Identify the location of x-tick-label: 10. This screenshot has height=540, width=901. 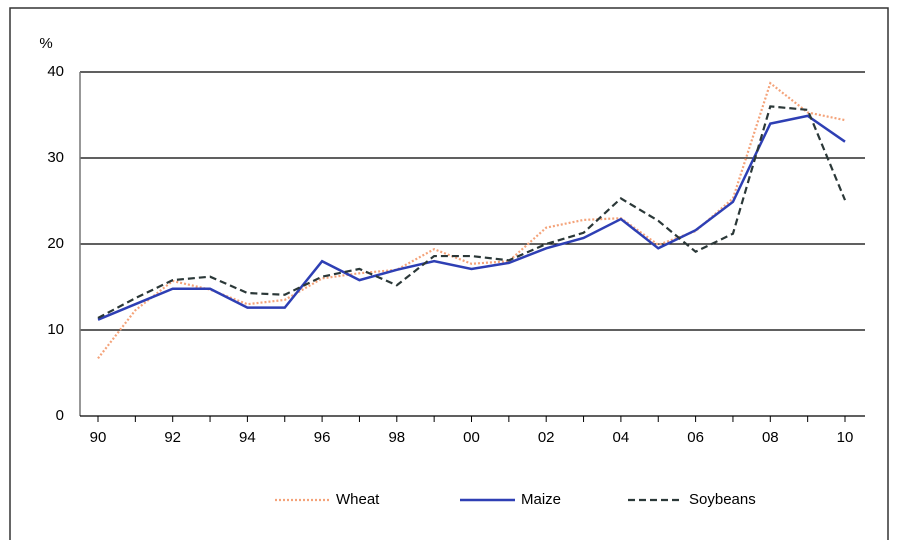
(845, 437).